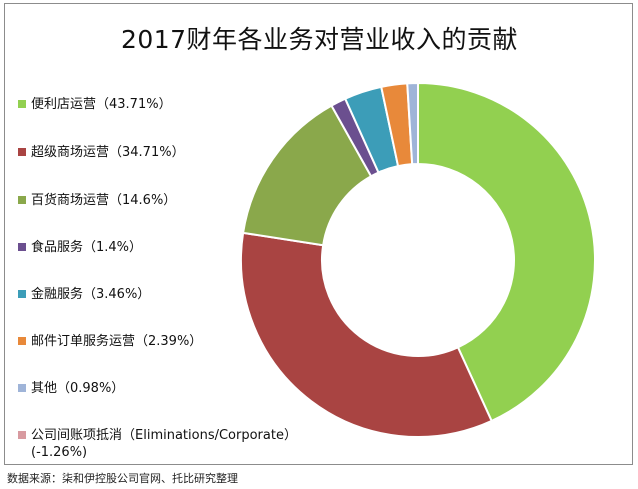  I want to click on legend-label: 公司间账项抵消（Eliminations/Corporate）(-1.26%), so click(164, 444).